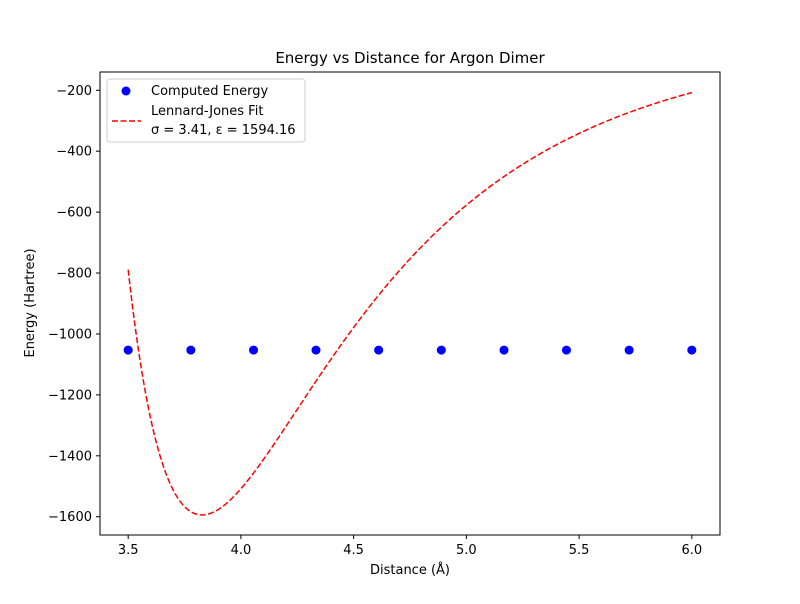  What do you see at coordinates (74, 152) in the screenshot?
I see `y-tick-label: −400` at bounding box center [74, 152].